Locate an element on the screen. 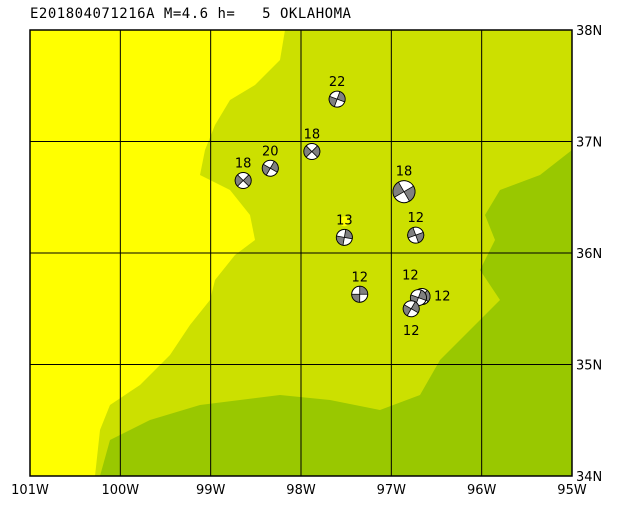 The height and width of the screenshot is (505, 617). event-depth-label: 20 is located at coordinates (270, 151).